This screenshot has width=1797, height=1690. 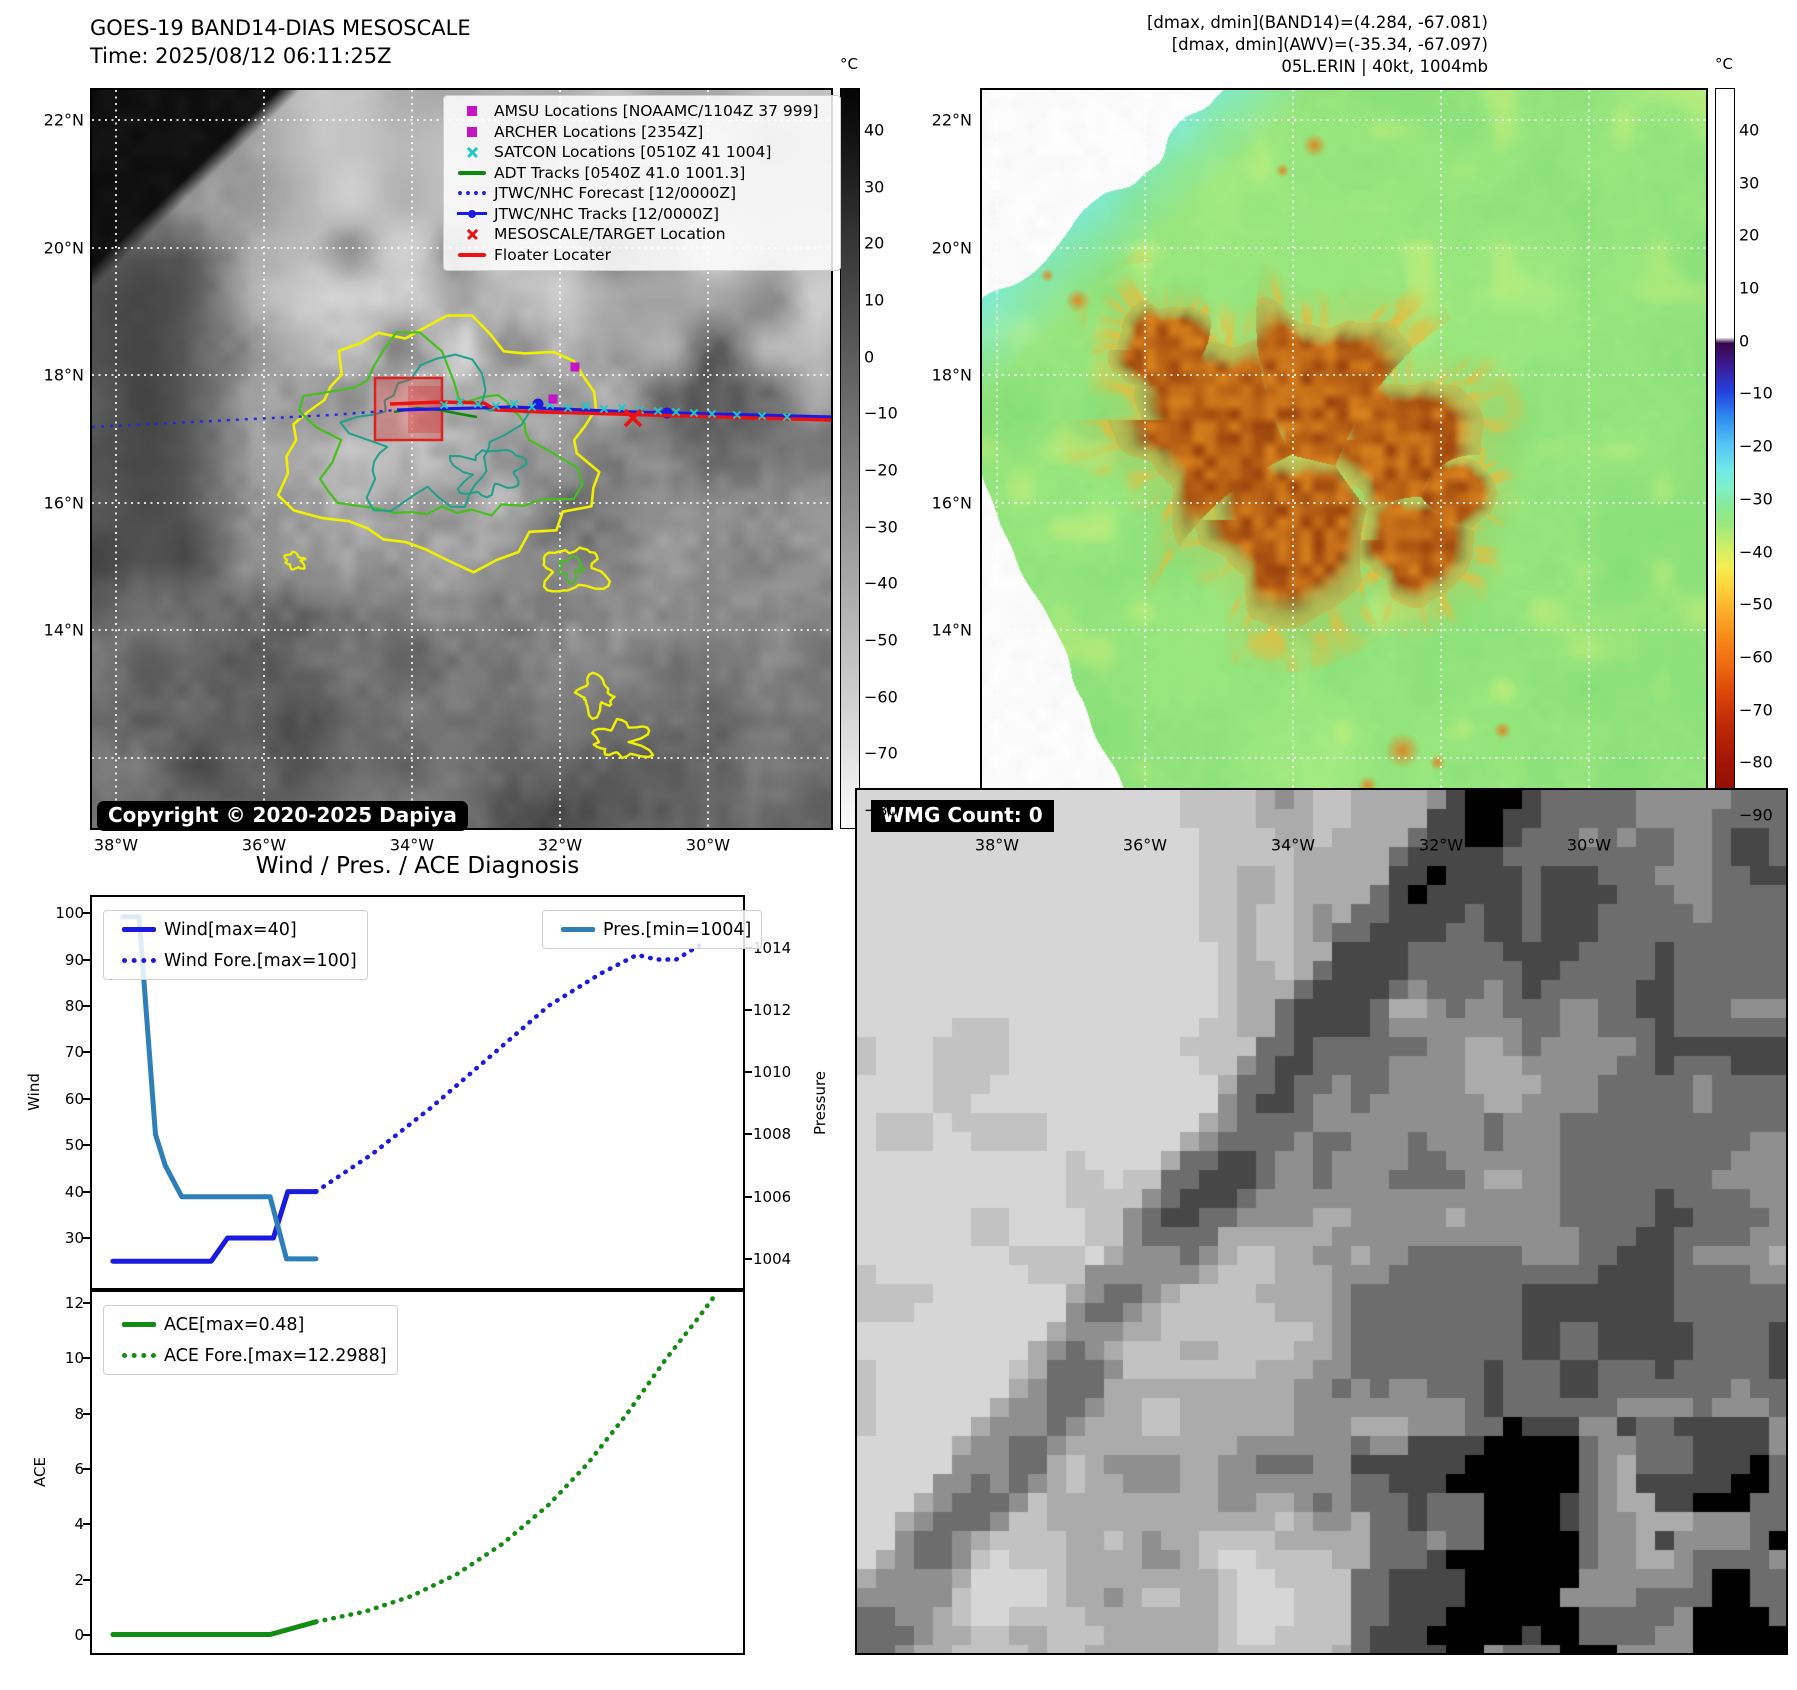 What do you see at coordinates (1724, 64) in the screenshot?
I see `awv-colorbar-unit: °C` at bounding box center [1724, 64].